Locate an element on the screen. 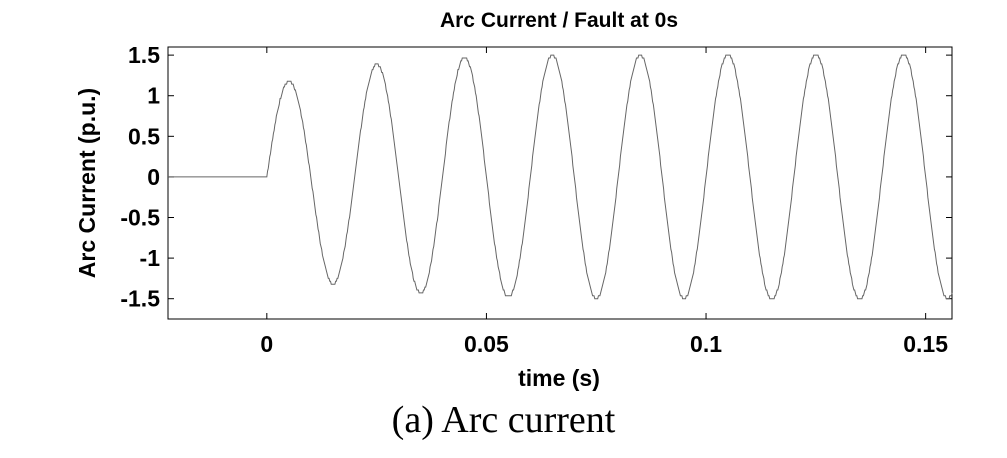 This screenshot has width=1007, height=458. x-axis-label: time (s) is located at coordinates (559, 378).